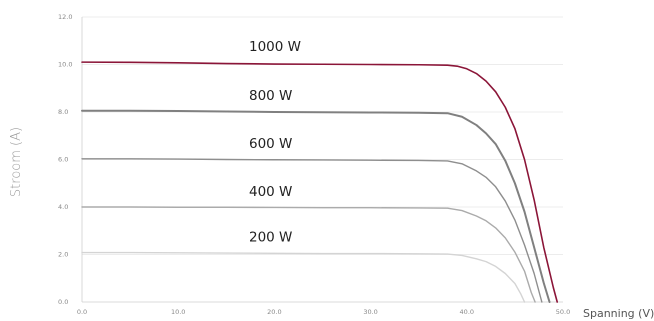 The image size is (654, 321). What do you see at coordinates (63, 302) in the screenshot?
I see `y-tick-label: 0.0` at bounding box center [63, 302].